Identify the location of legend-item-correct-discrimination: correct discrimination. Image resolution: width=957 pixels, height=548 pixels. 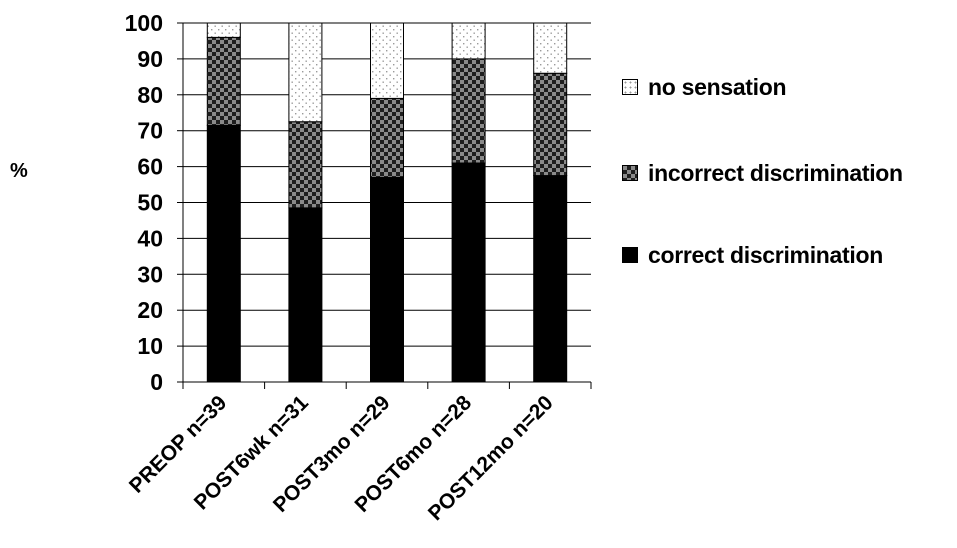
(752, 255).